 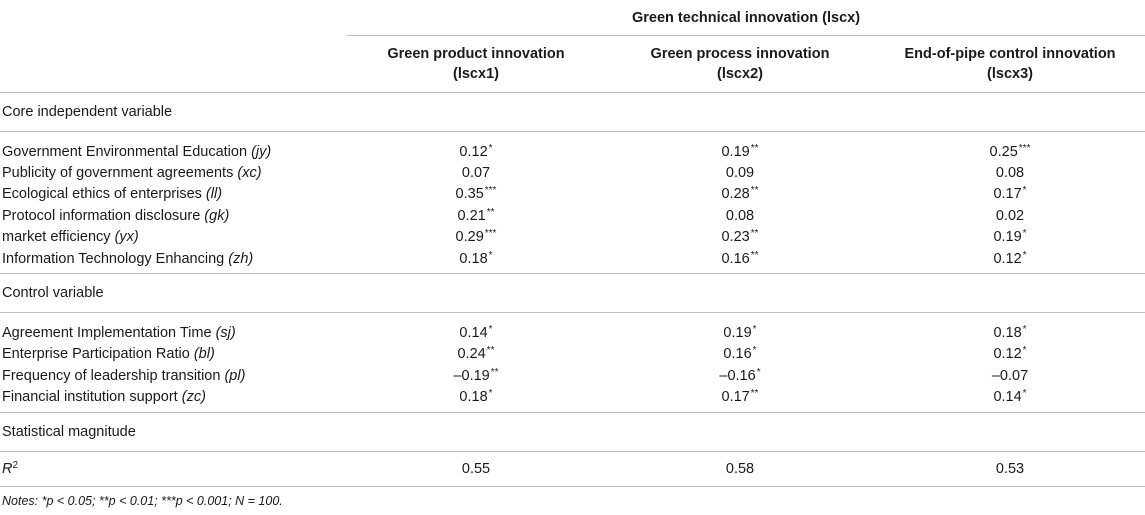 I want to click on coefficient-cell: 0.25***, so click(x=1010, y=147).